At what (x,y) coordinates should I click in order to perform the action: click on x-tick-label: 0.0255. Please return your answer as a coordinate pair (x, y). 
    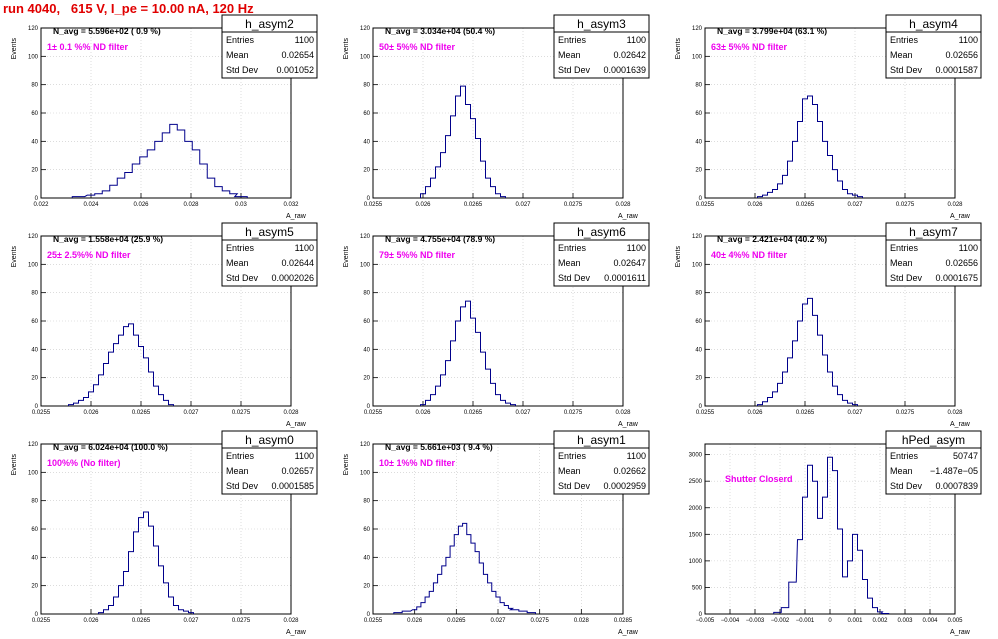
    Looking at the image, I should click on (705, 205).